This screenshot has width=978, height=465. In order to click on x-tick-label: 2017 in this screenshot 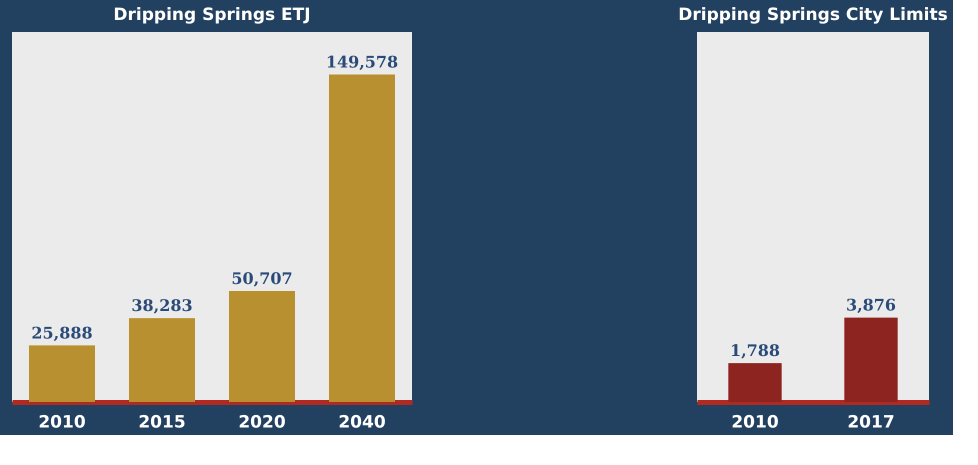, I will do `click(871, 422)`.